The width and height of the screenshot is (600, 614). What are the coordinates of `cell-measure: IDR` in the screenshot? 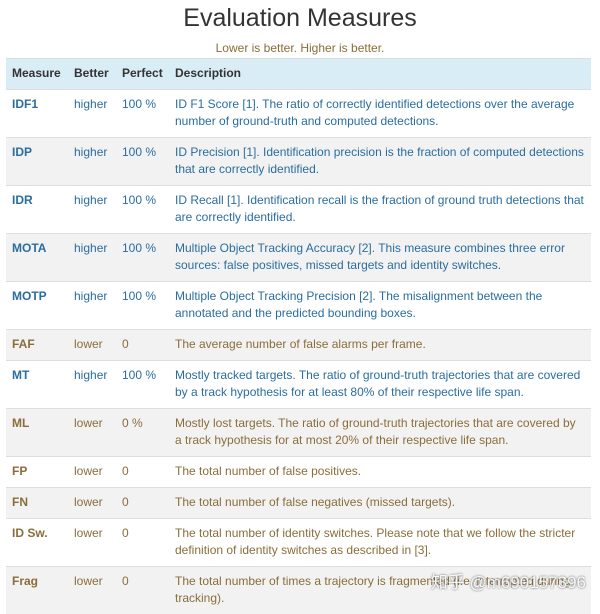 It's located at (37, 210).